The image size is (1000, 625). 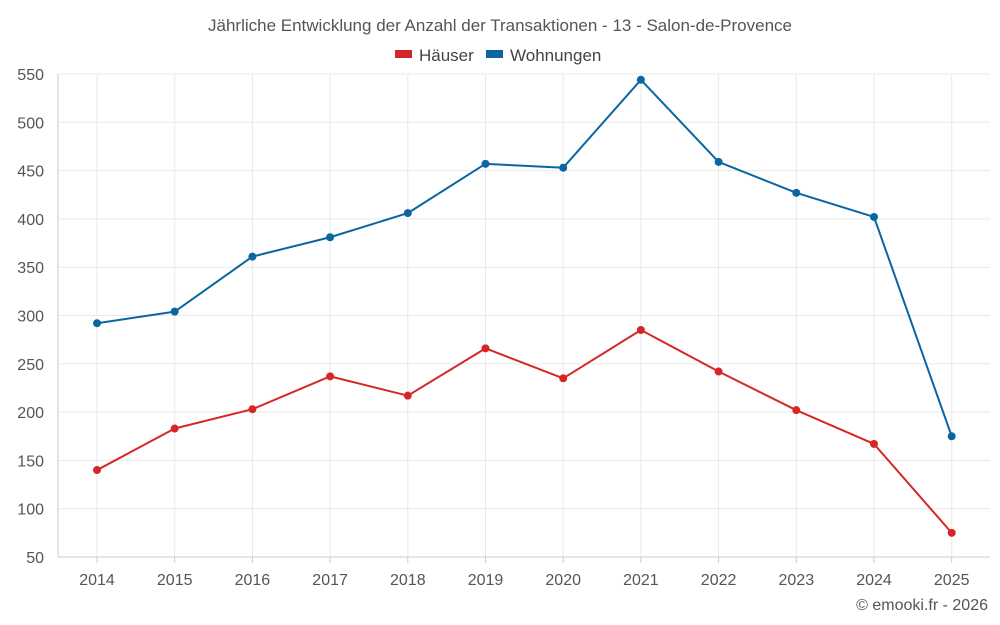 I want to click on legend-label: Wohnungen, so click(x=555, y=55).